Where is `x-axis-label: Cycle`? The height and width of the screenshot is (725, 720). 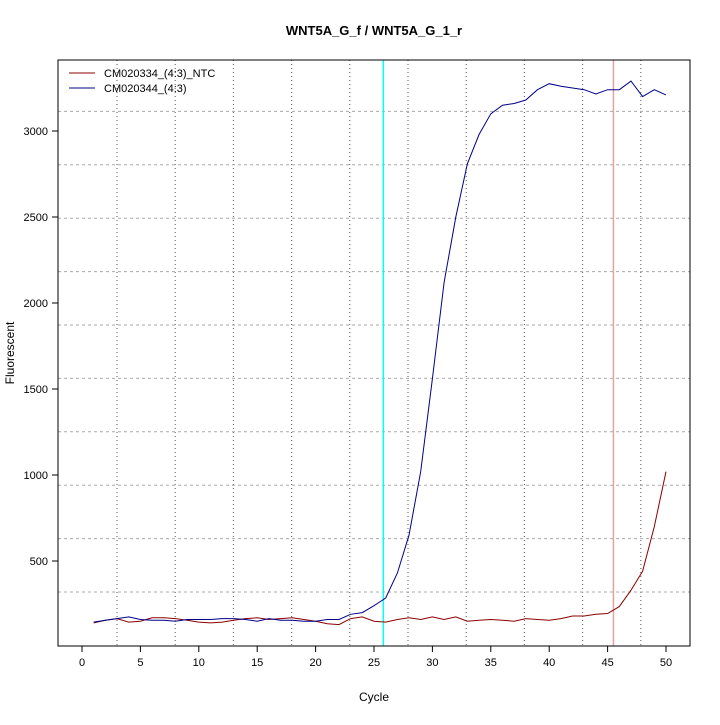 x-axis-label: Cycle is located at coordinates (374, 697).